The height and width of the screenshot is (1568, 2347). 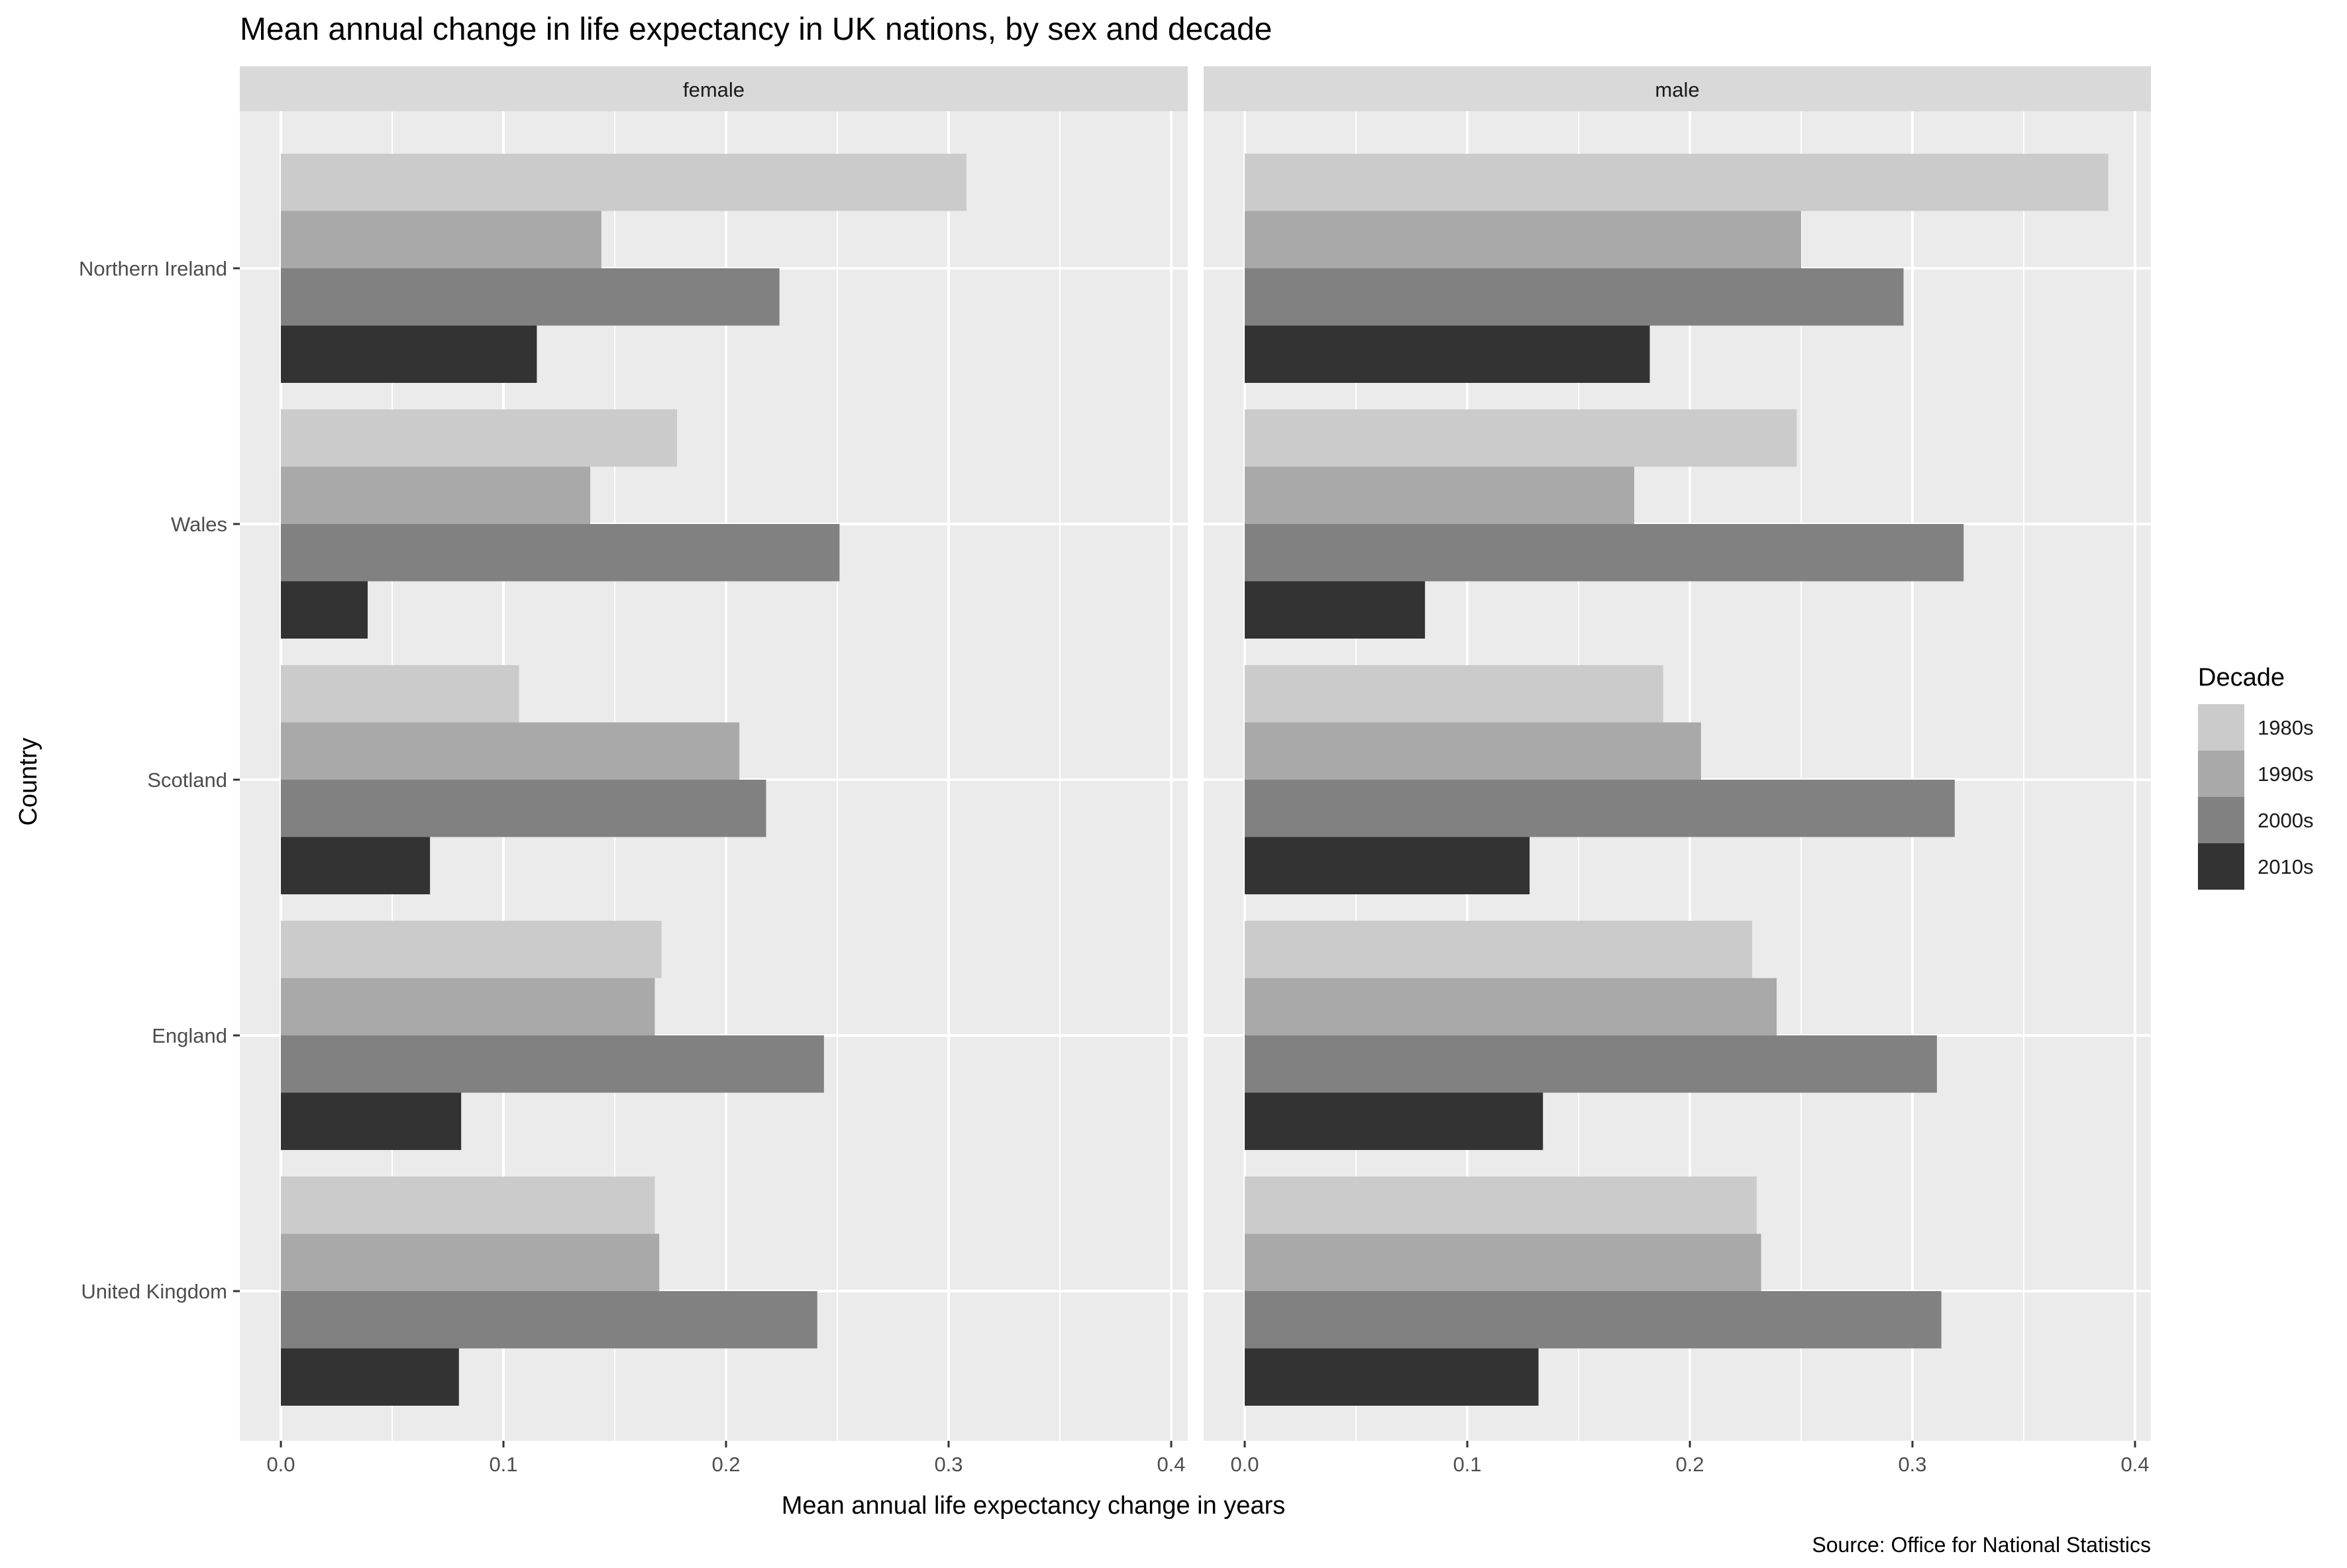 I want to click on legend-label-1980s: 1980s, so click(x=2285, y=727).